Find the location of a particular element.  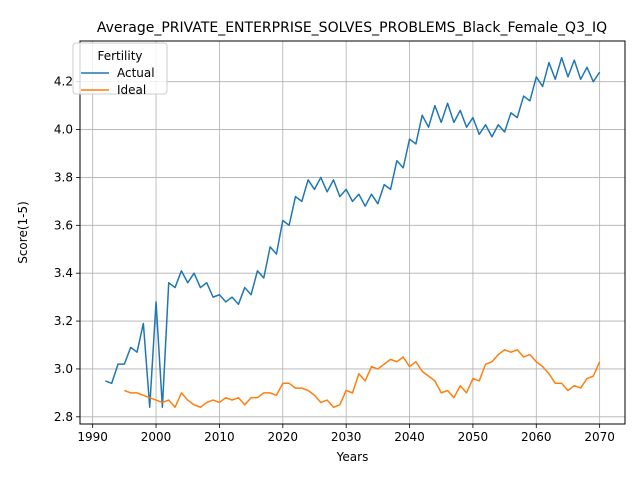

x-tick-label: 2040 is located at coordinates (409, 437).